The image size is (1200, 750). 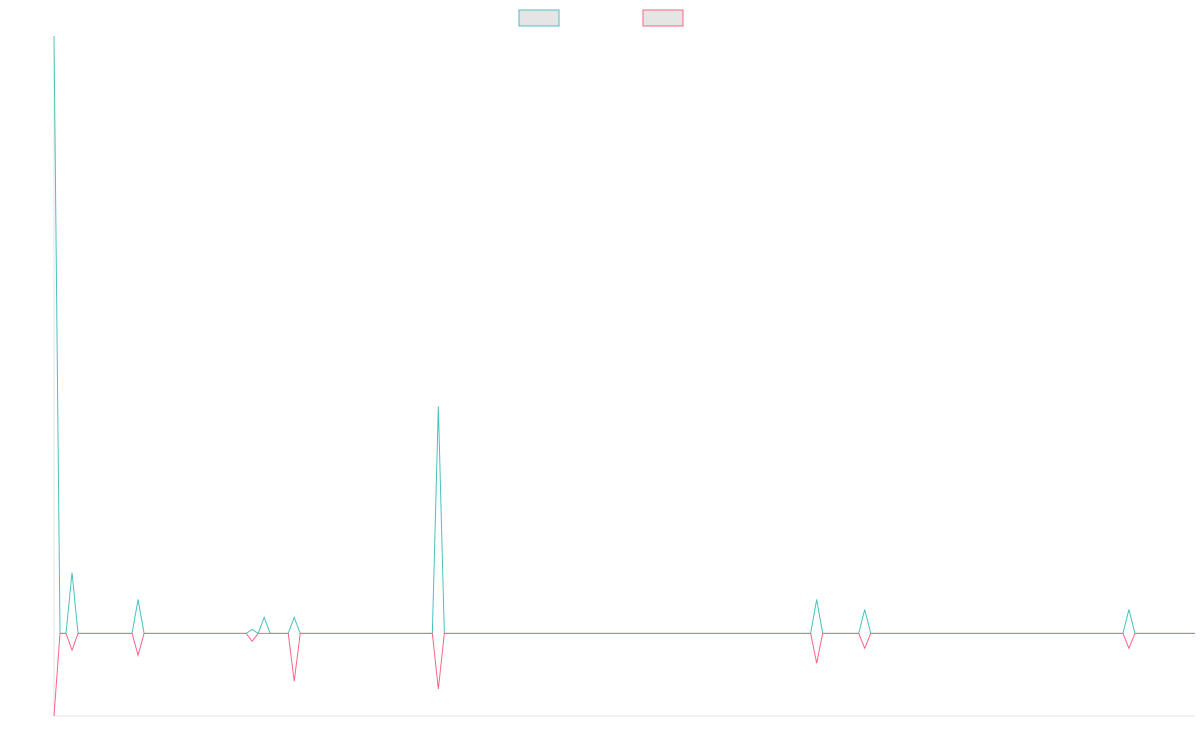 What do you see at coordinates (624, 674) in the screenshot?
I see `data-line` at bounding box center [624, 674].